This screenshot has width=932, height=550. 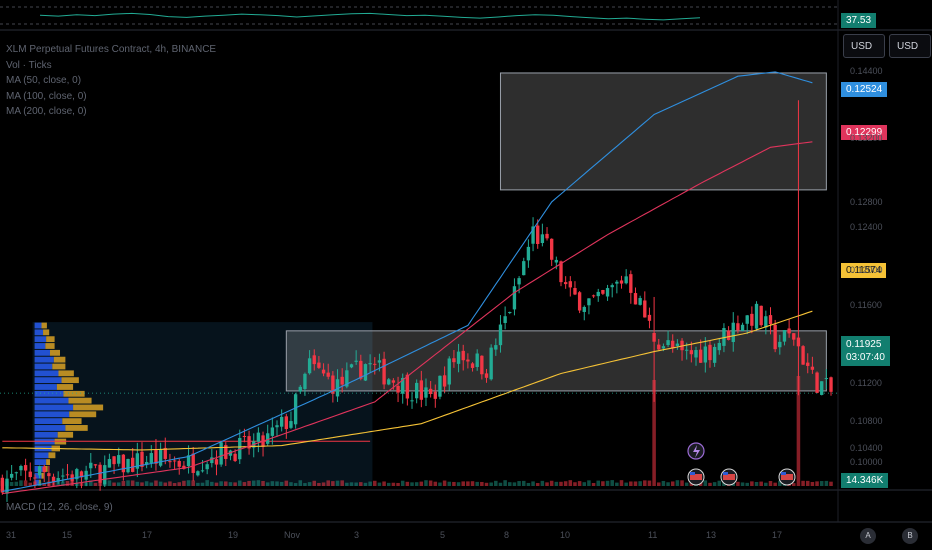 What do you see at coordinates (910, 536) in the screenshot?
I see `corner-button-b: B` at bounding box center [910, 536].